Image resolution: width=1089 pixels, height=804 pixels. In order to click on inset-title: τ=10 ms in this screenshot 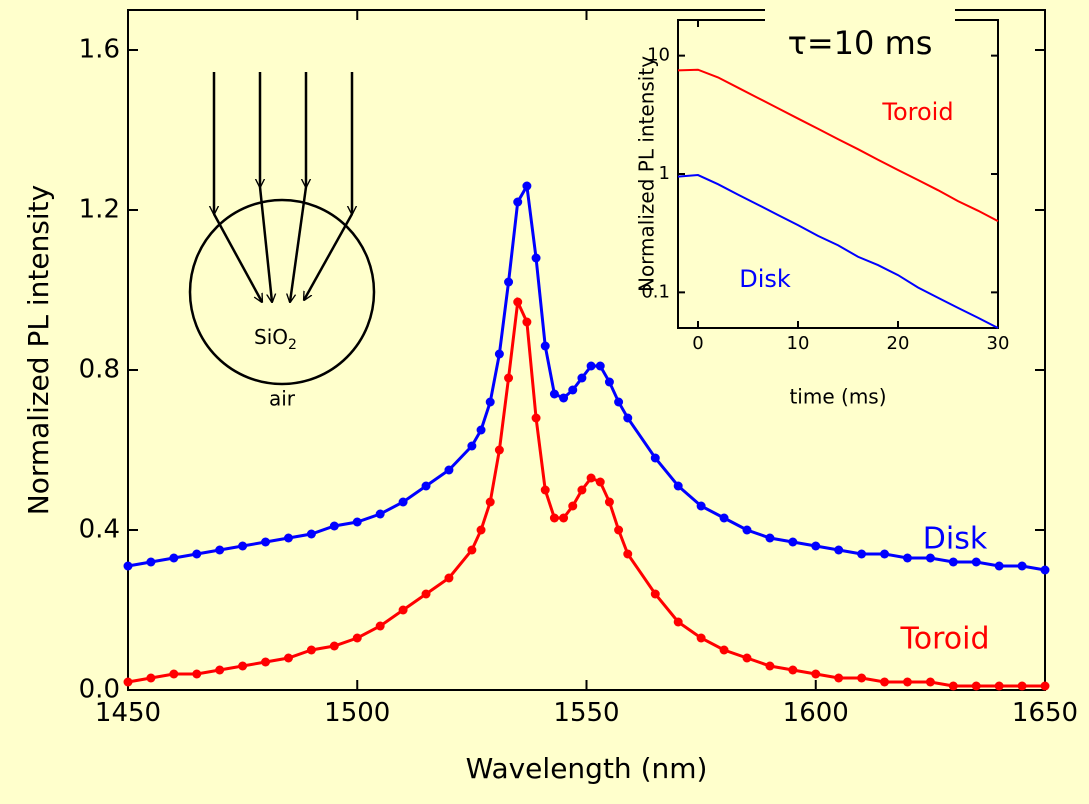, I will do `click(860, 43)`.